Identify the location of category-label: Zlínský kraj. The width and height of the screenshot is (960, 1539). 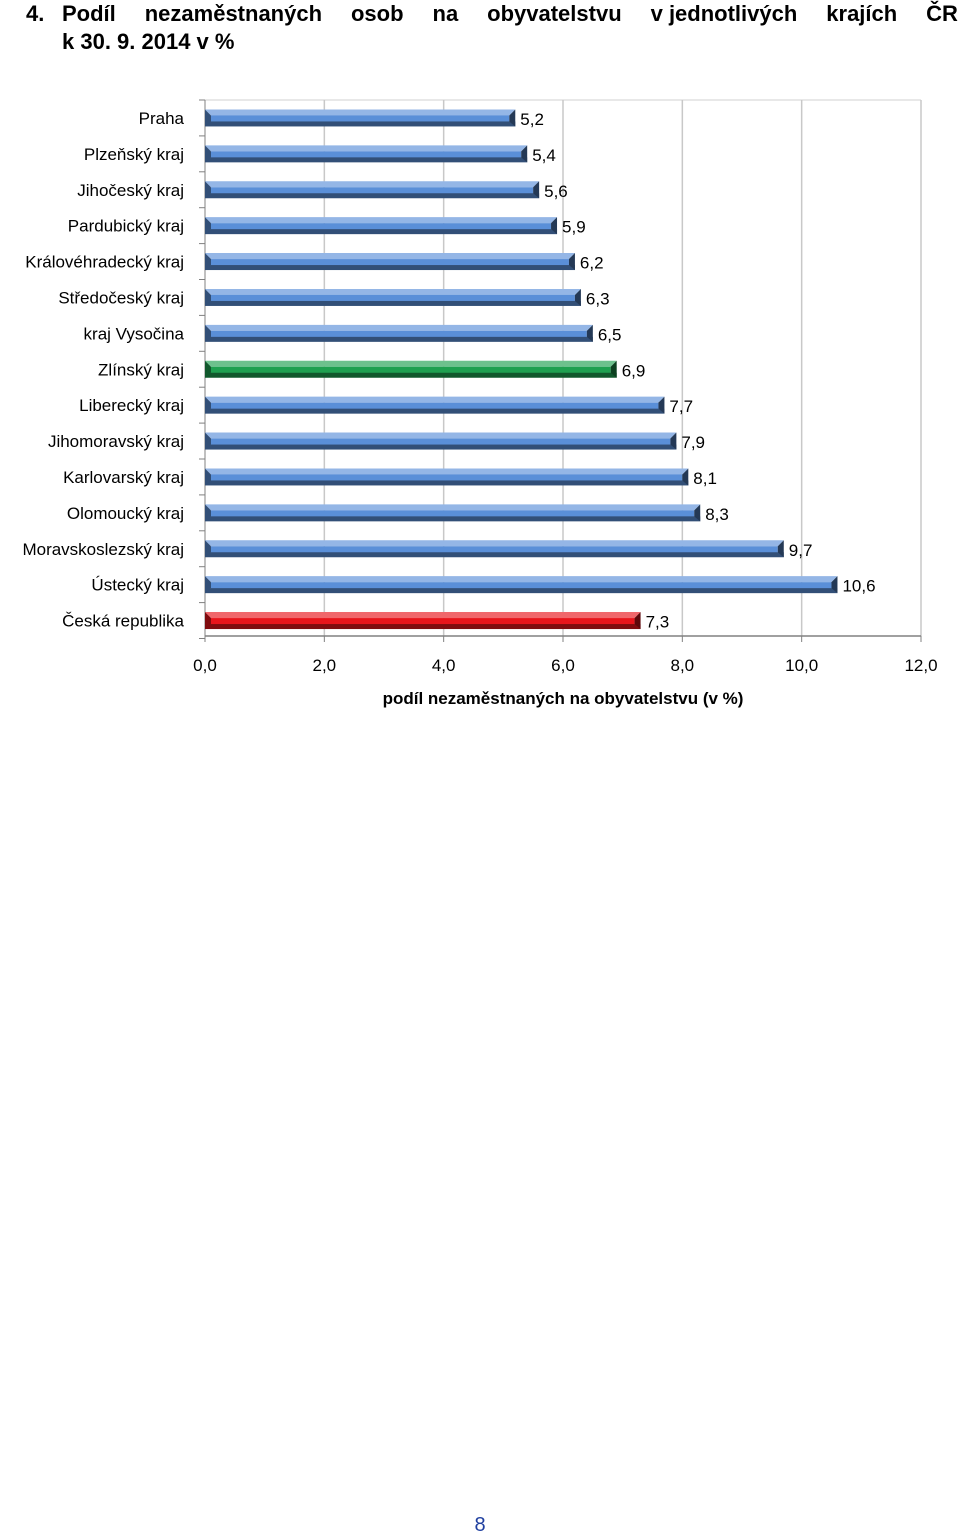
(141, 369).